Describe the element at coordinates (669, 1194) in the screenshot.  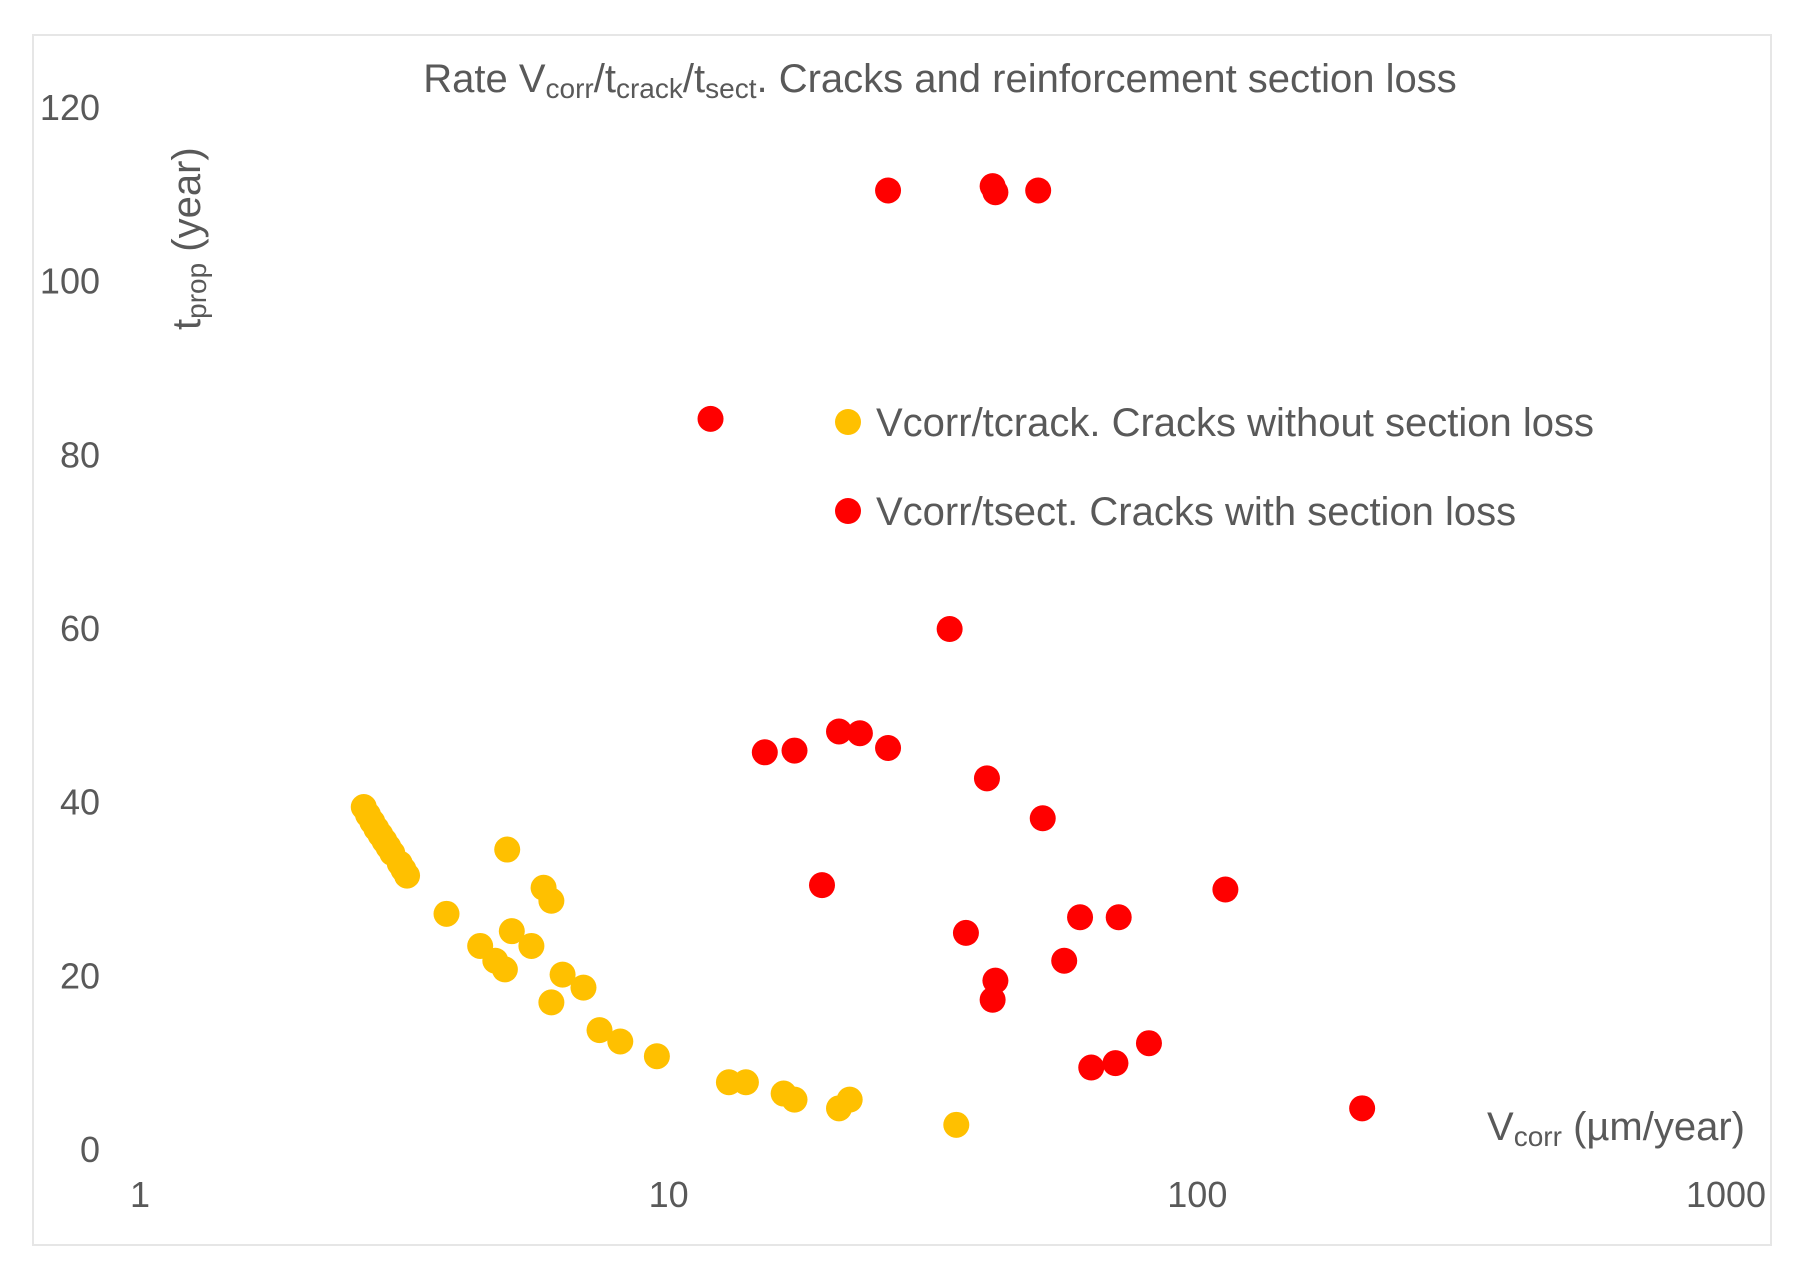
I see `x-tick-label: 10` at that location.